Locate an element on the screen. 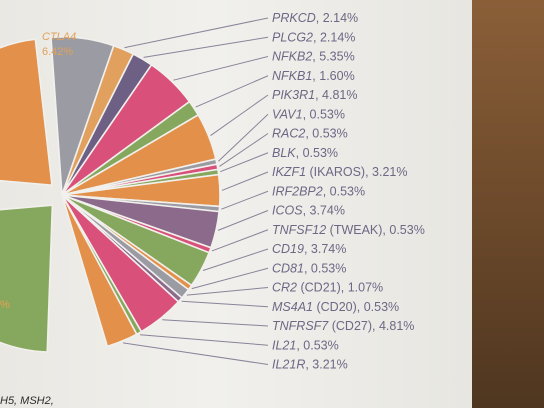 Image resolution: width=544 pixels, height=408 pixels. slice-label-pik3r1: PIK3R1, 4.81% is located at coordinates (314, 95).